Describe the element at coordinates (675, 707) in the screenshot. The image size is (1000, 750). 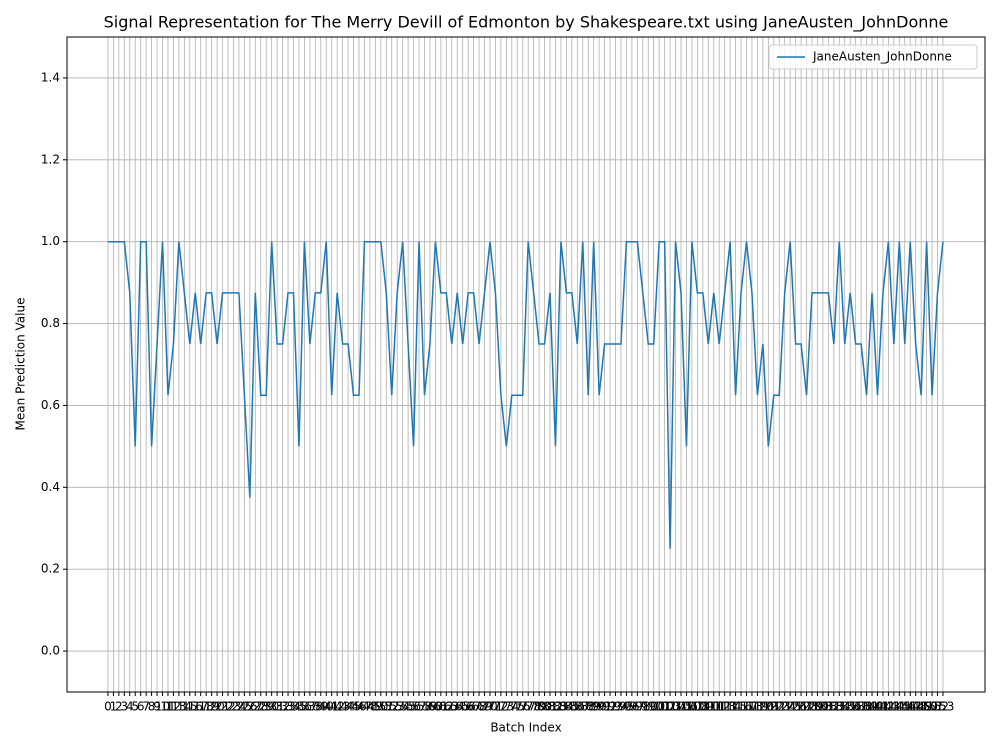
I see `x-tick-label: 104` at that location.